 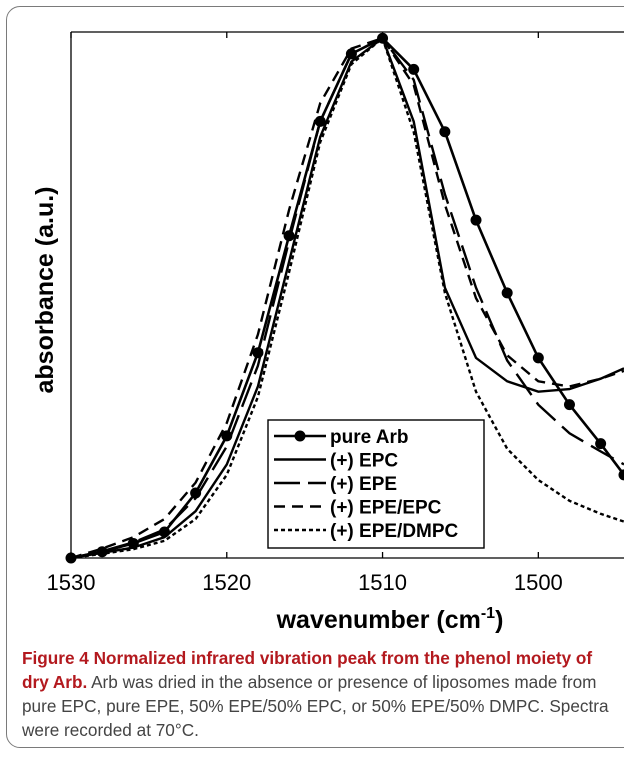 I want to click on legend-marker, so click(x=300, y=436).